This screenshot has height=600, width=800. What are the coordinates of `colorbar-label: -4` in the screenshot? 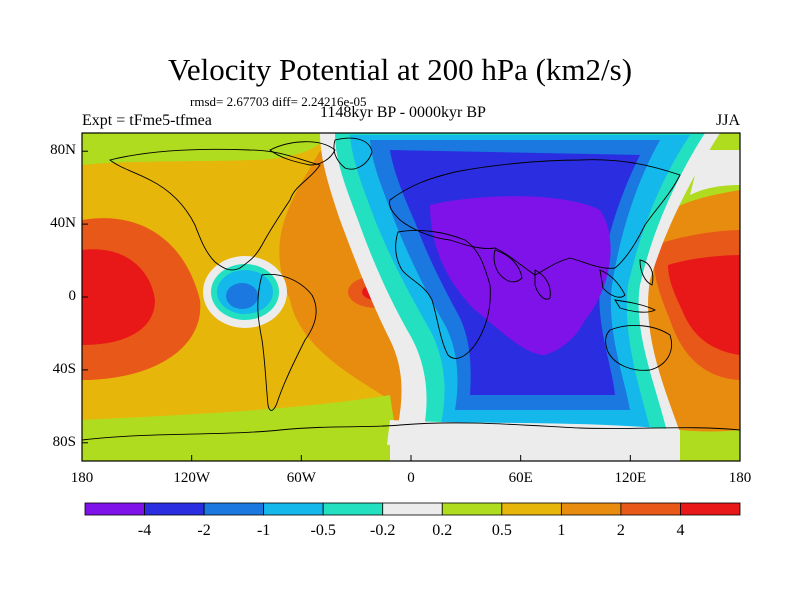 It's located at (144, 530).